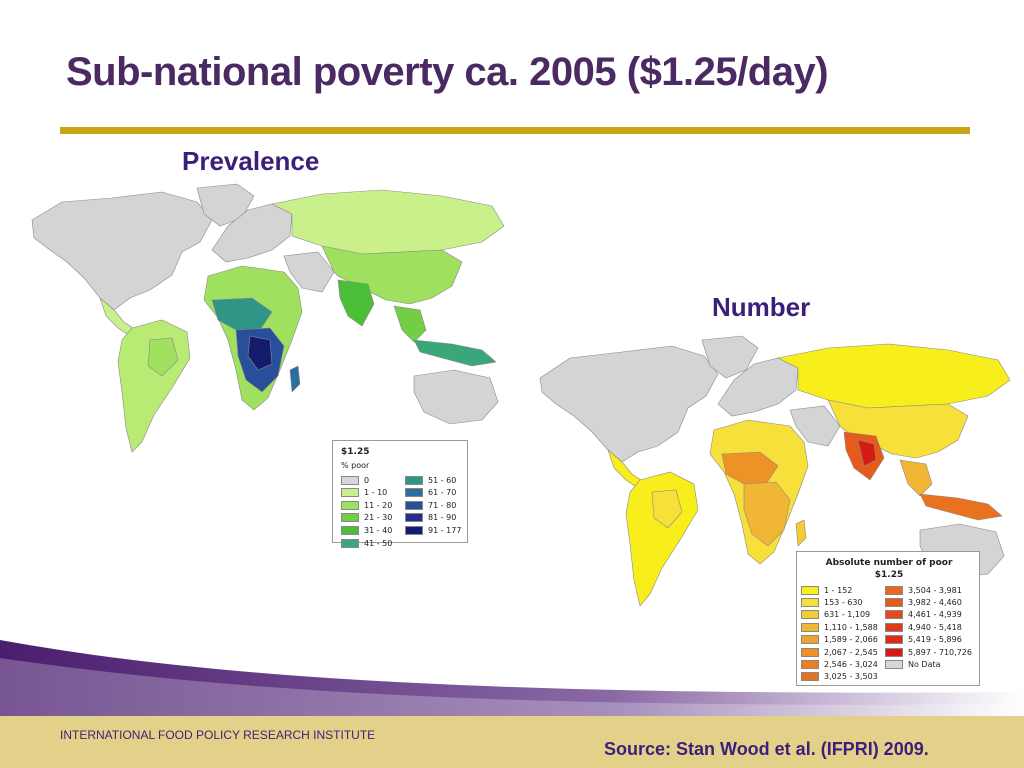 This screenshot has width=1024, height=768. I want to click on legend-label: 3,982 - 4,460, so click(935, 602).